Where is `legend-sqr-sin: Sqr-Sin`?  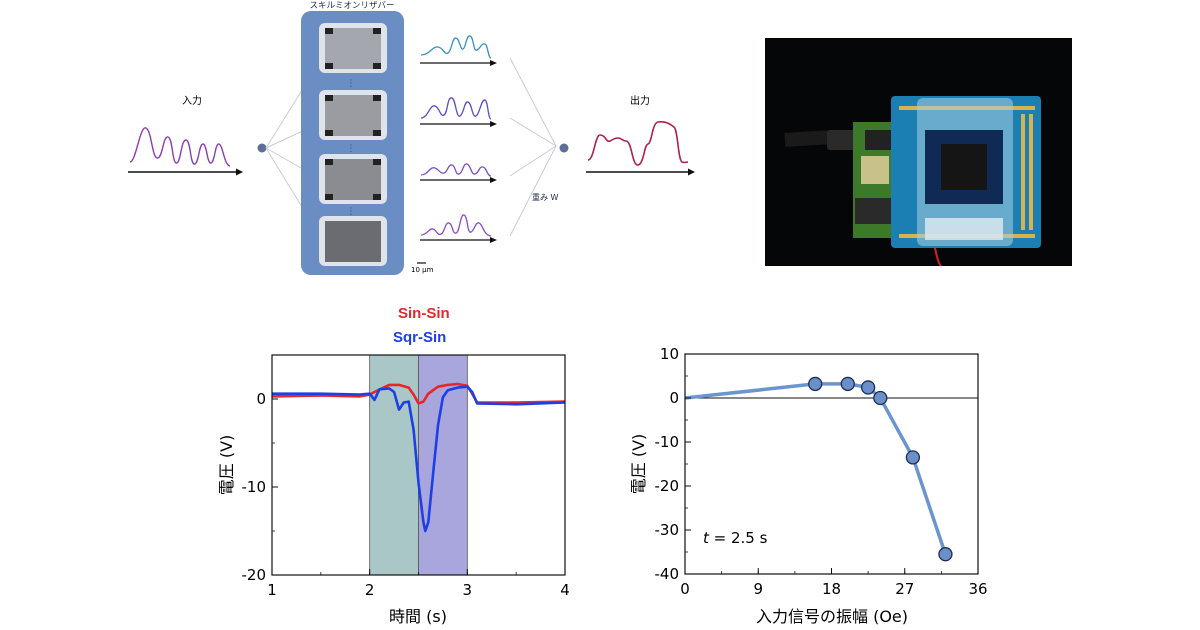
legend-sqr-sin: Sqr-Sin is located at coordinates (420, 337).